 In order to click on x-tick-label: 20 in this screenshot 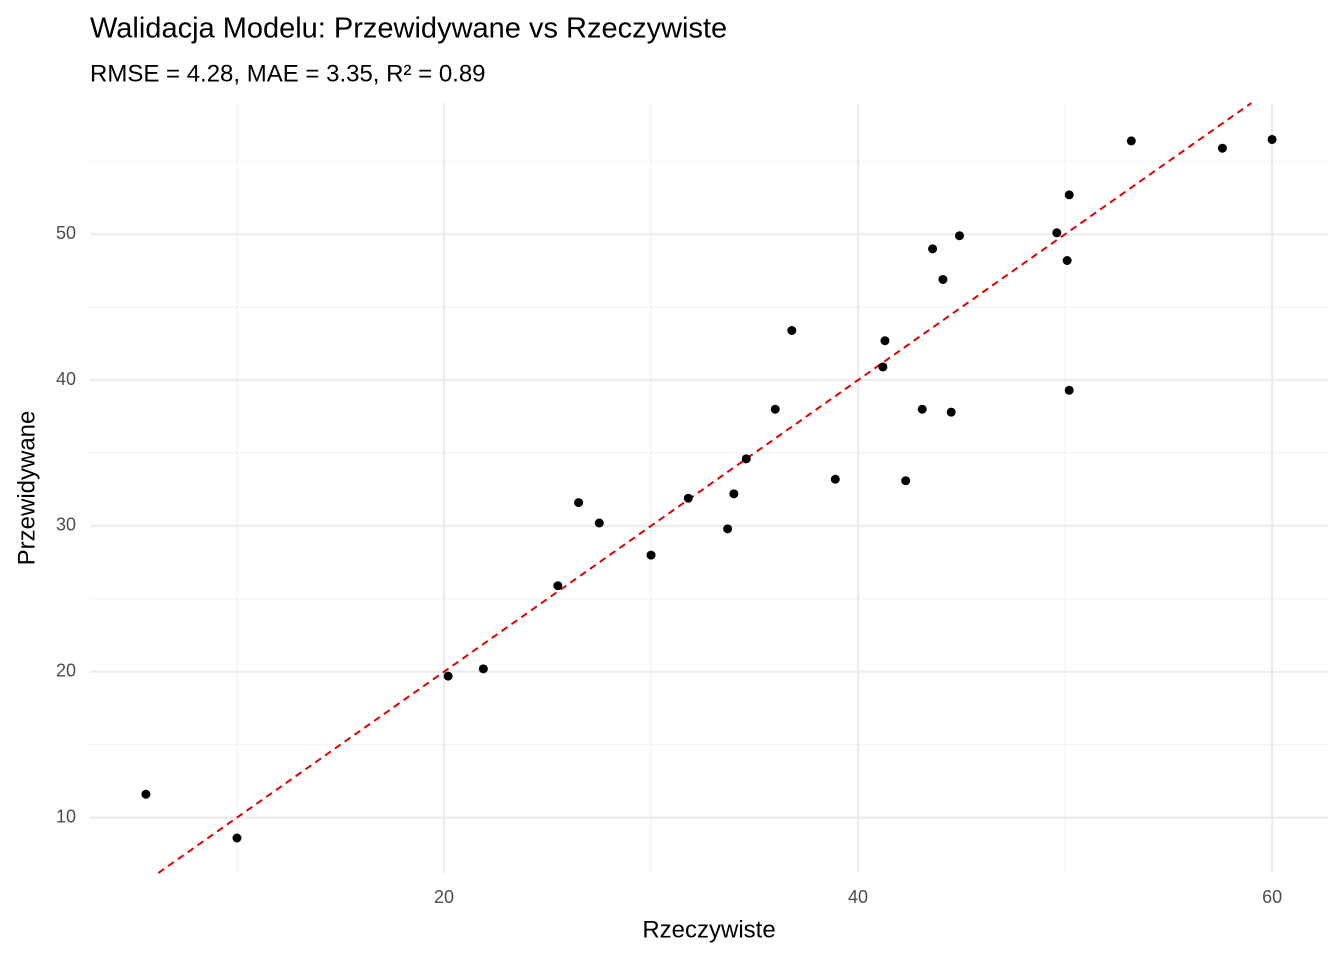, I will do `click(444, 897)`.